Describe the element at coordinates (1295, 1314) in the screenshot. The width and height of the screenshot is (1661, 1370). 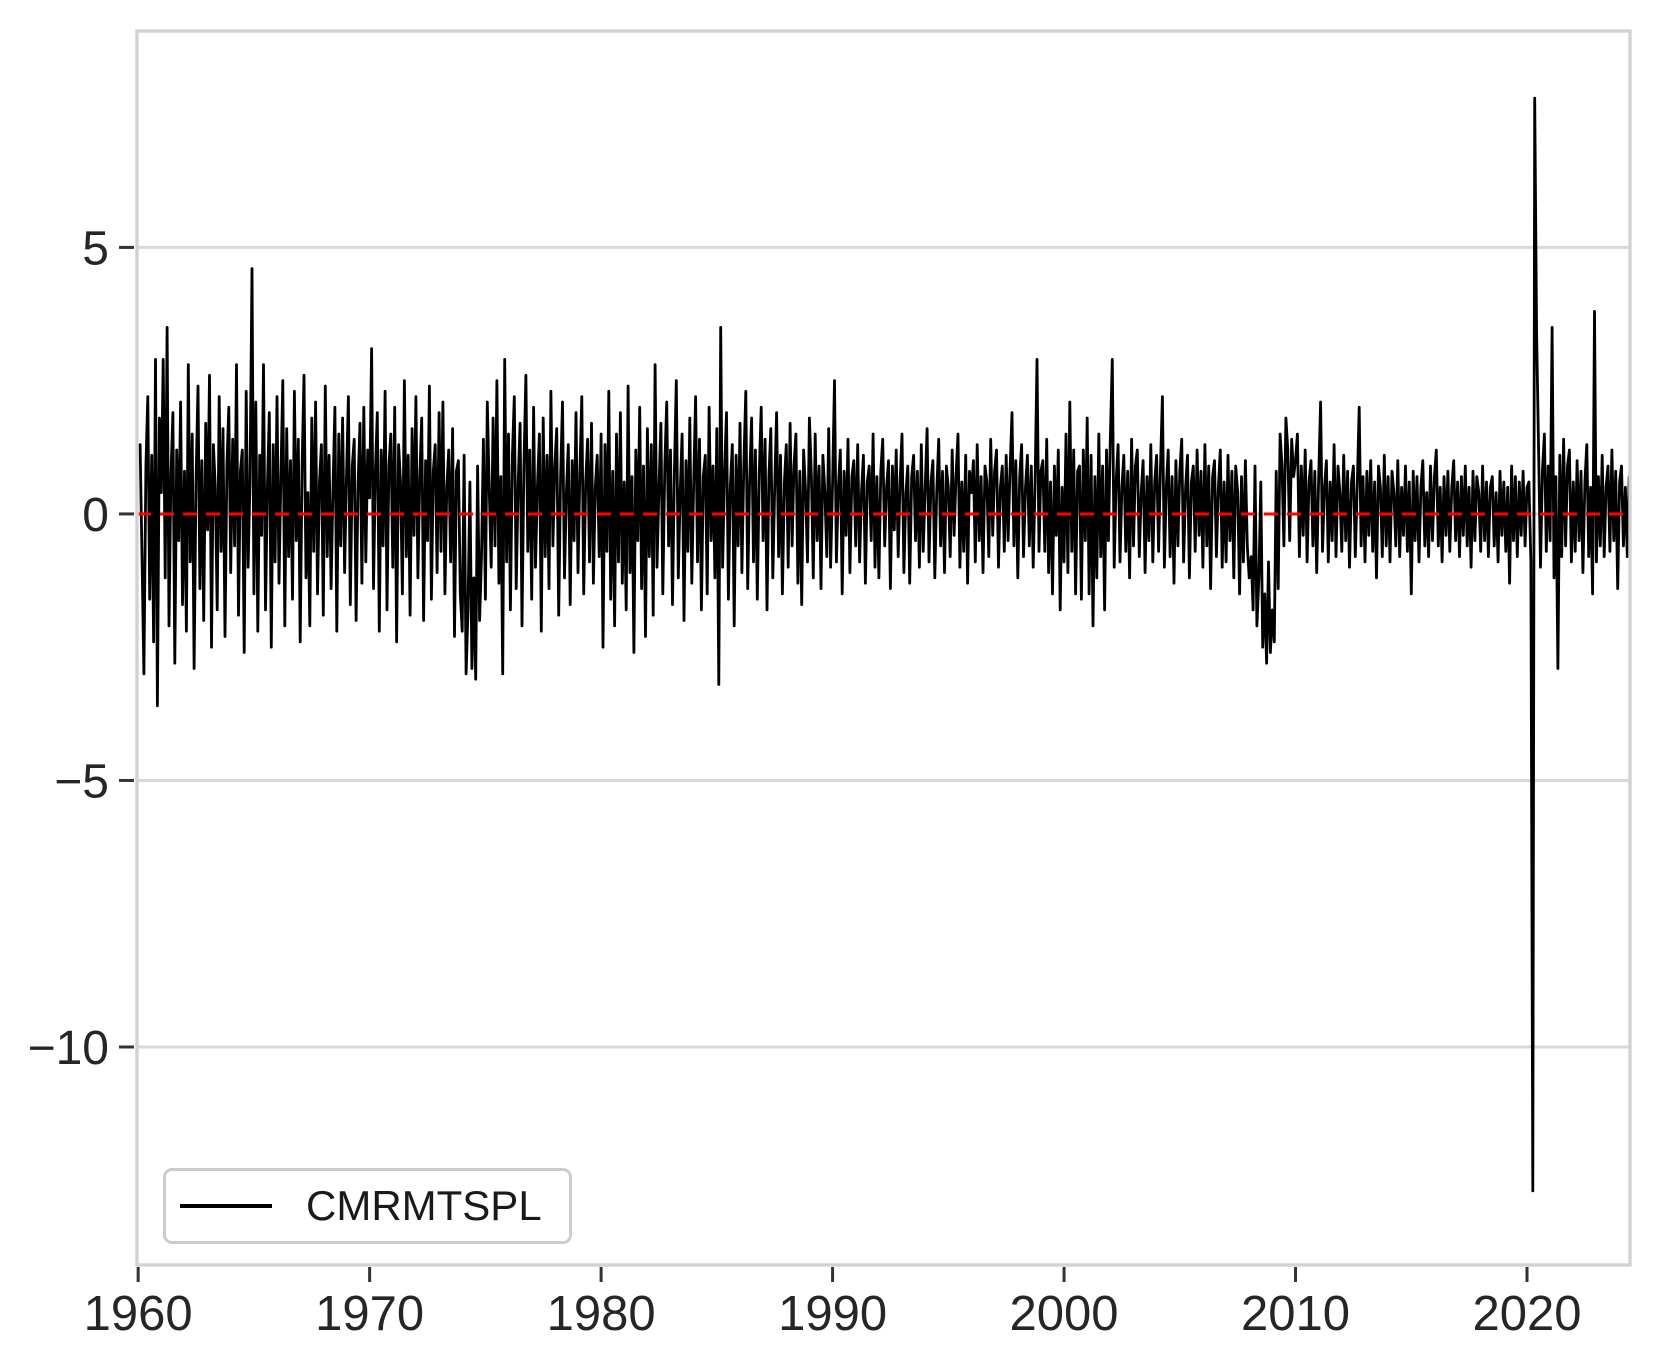
I see `x-tick-label: 2010` at that location.